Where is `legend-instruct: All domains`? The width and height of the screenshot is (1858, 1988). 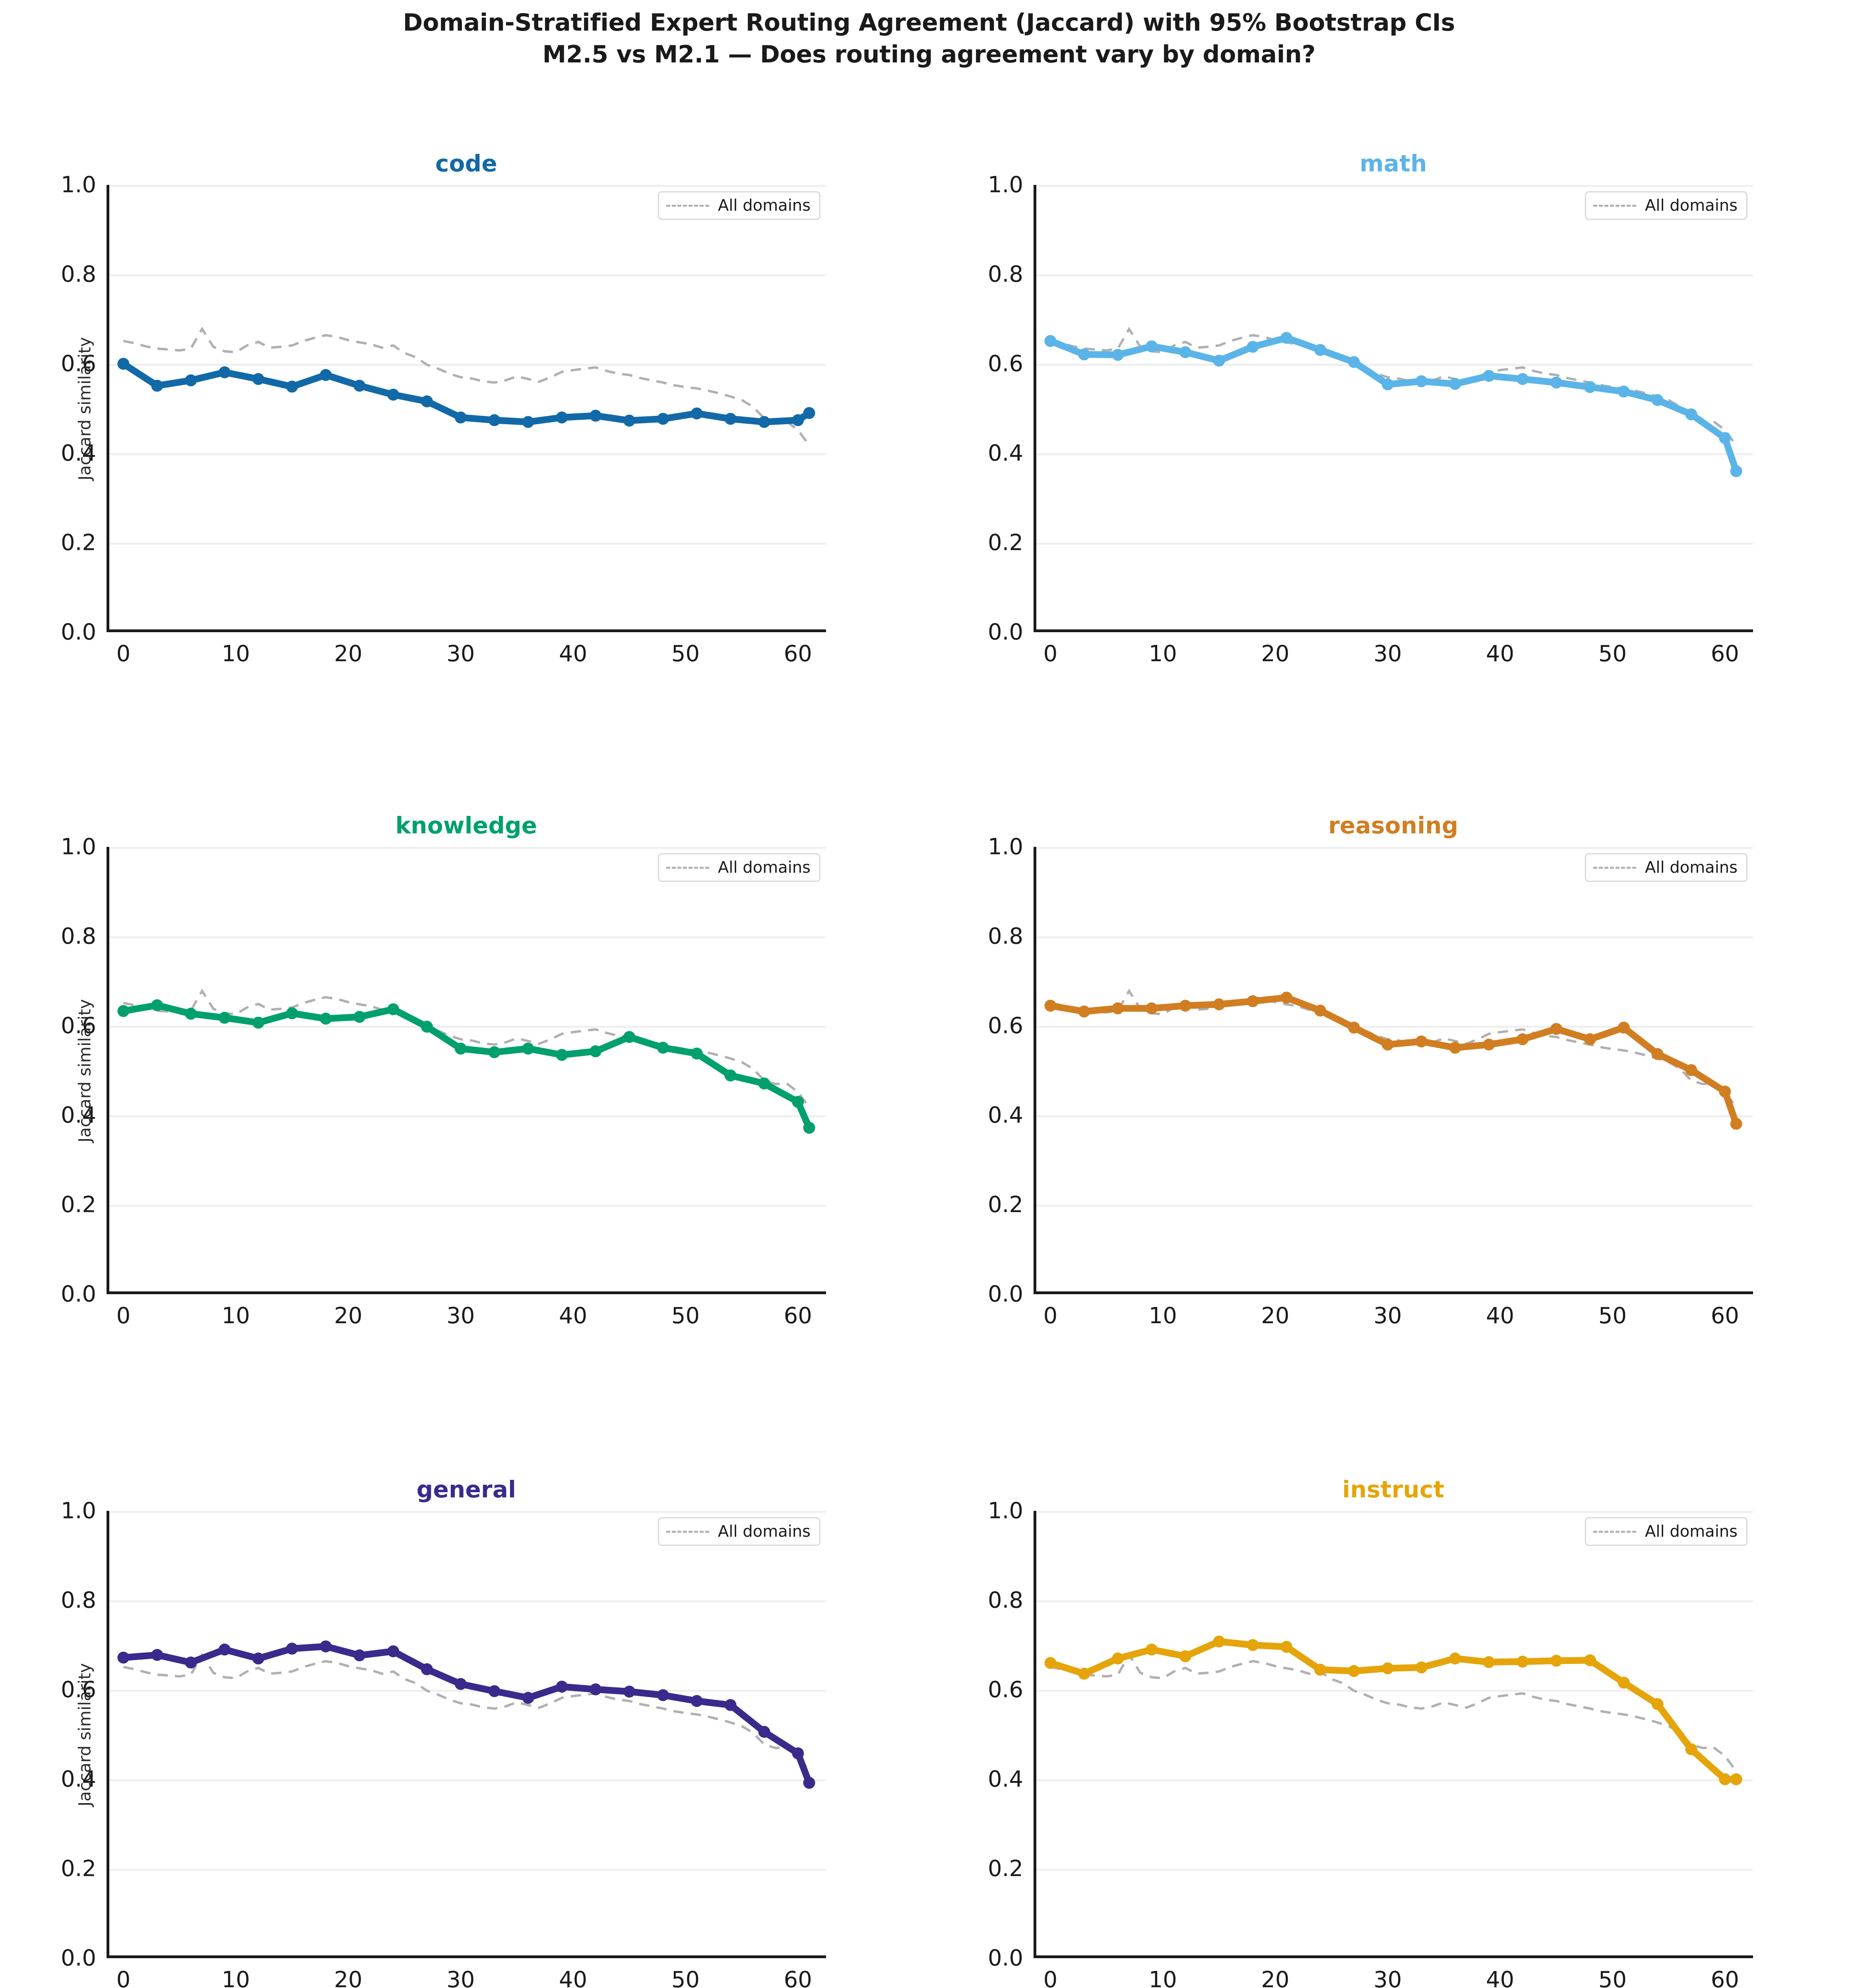 legend-instruct: All domains is located at coordinates (1666, 1531).